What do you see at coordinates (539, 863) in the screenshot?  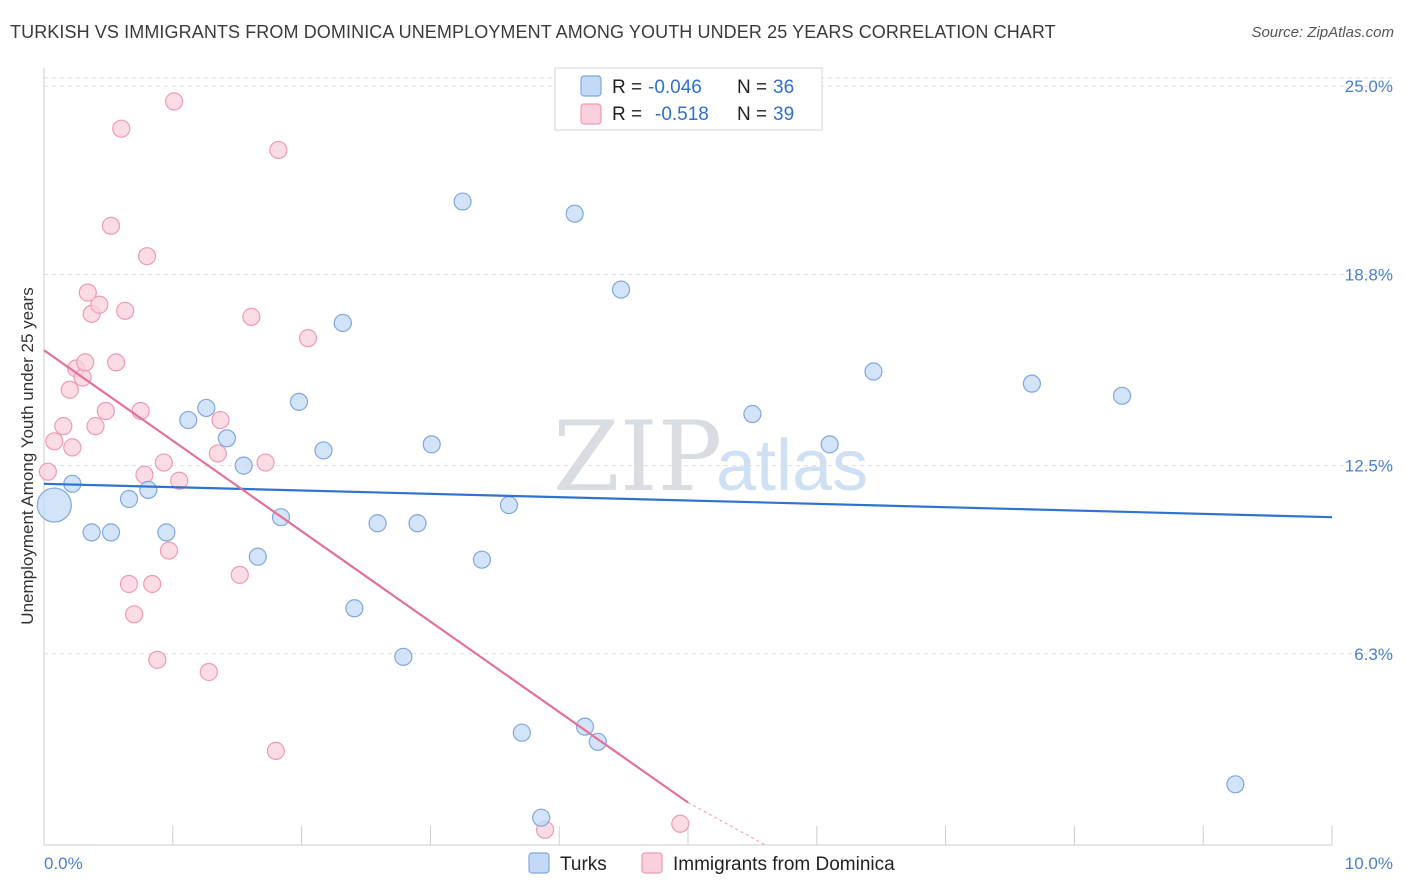 I see `legend-bottom-turks-swatch` at bounding box center [539, 863].